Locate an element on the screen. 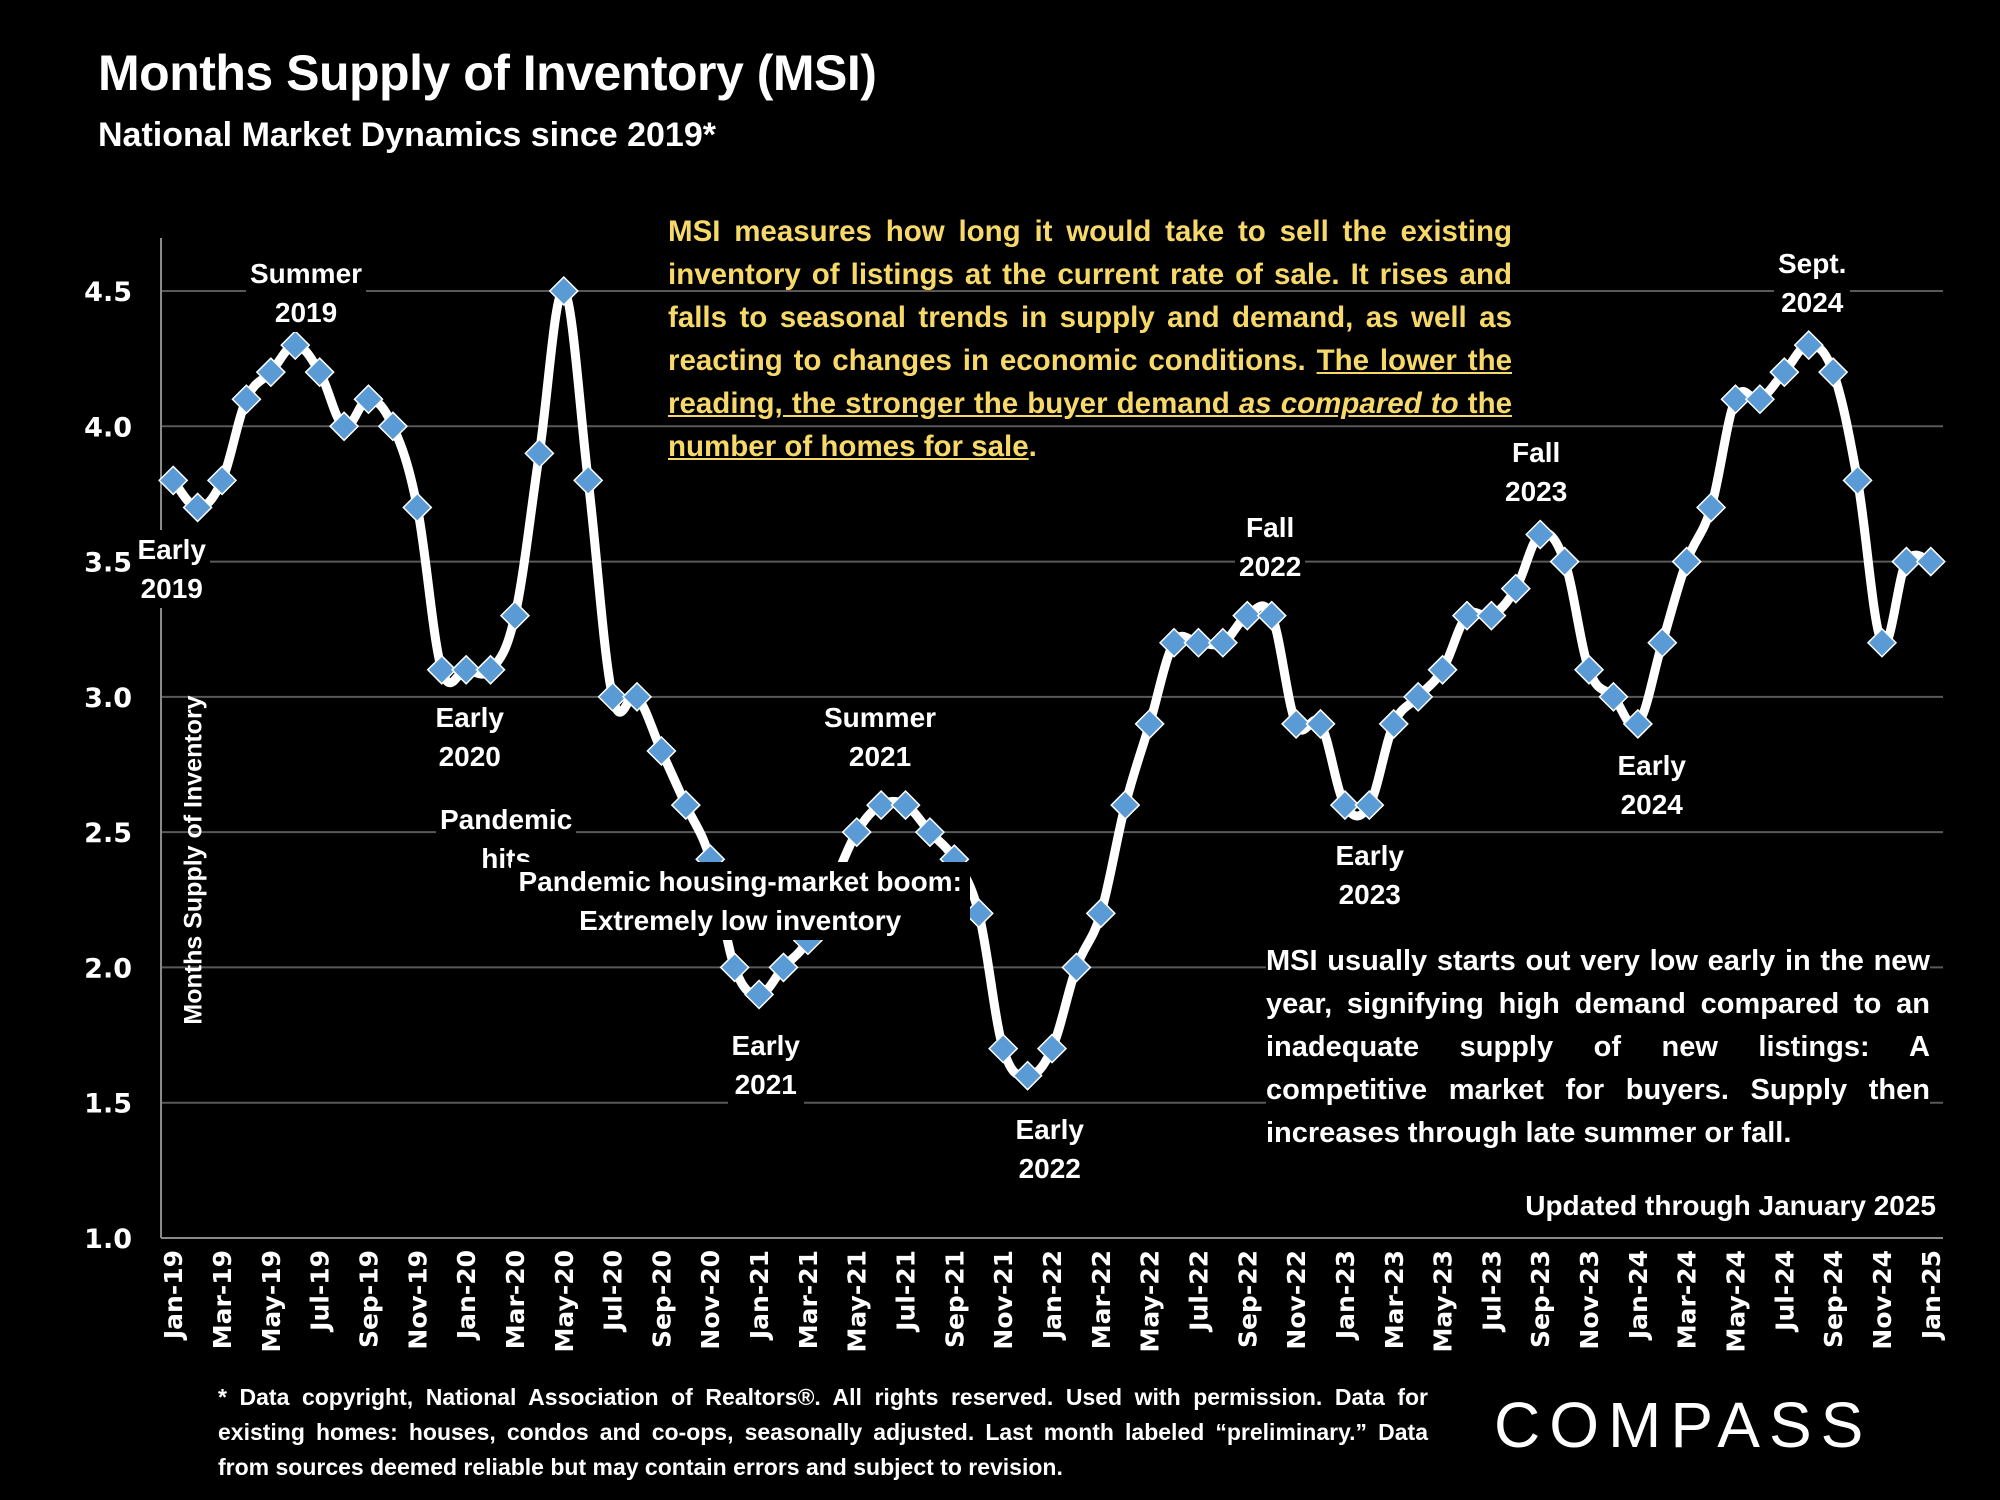 The height and width of the screenshot is (1500, 2000). annotation-line: 2023 is located at coordinates (1536, 491).